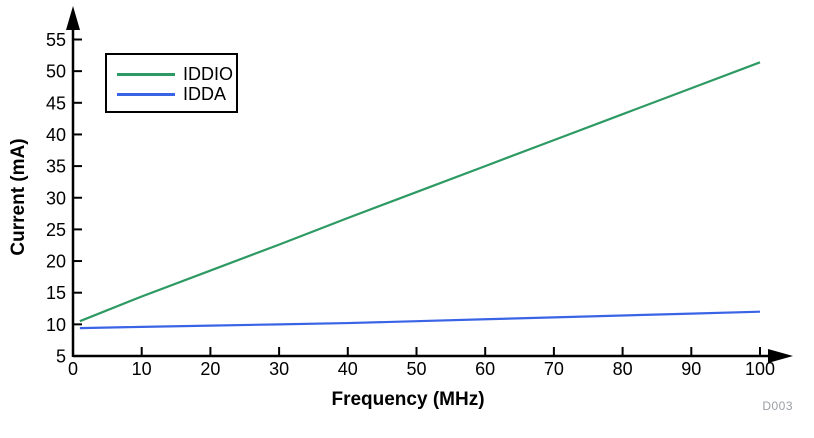 Image resolution: width=814 pixels, height=438 pixels. I want to click on x-tick-label: 0, so click(73, 369).